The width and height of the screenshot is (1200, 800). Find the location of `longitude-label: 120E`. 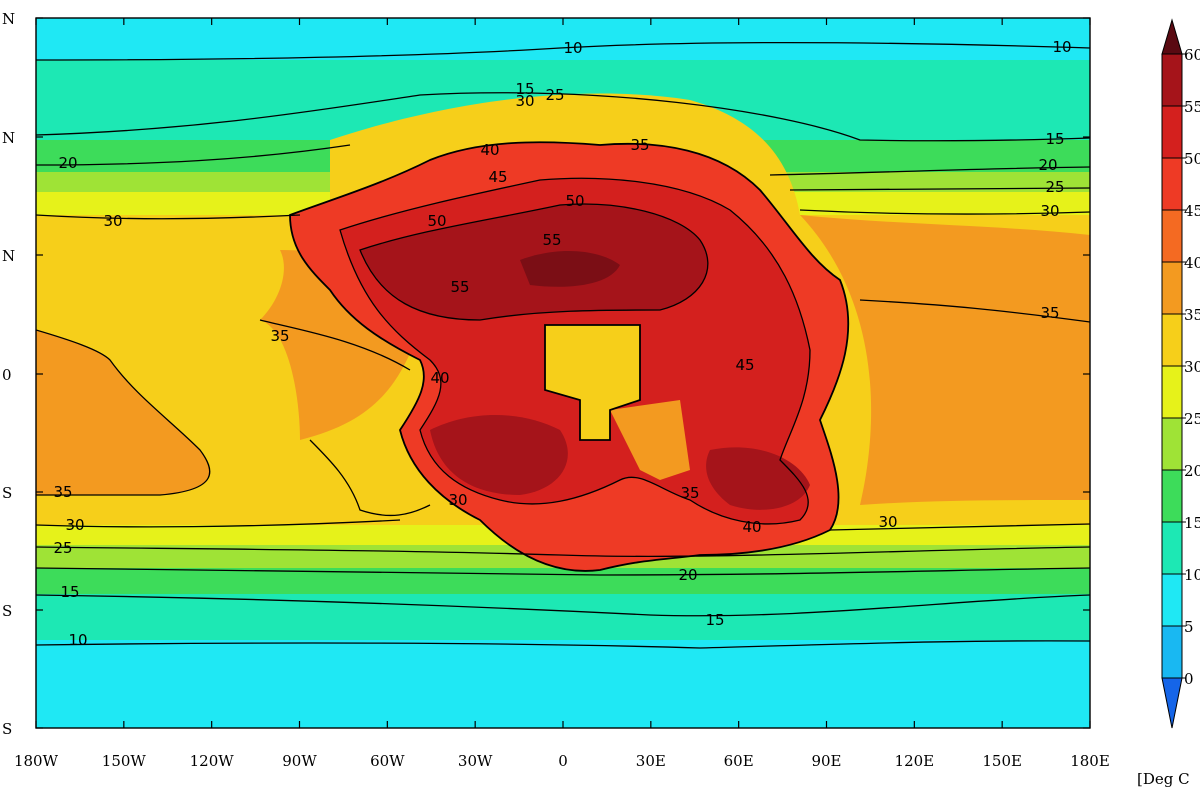

longitude-label: 120E is located at coordinates (915, 761).